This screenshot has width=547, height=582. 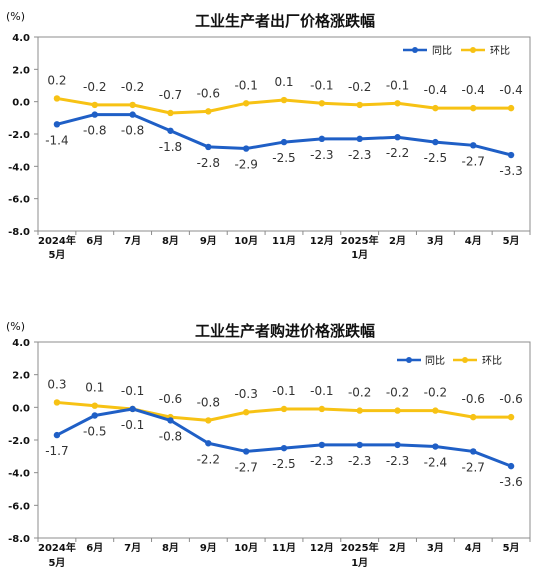 What do you see at coordinates (510, 482) in the screenshot?
I see `data-label-yoy: -3.6` at bounding box center [510, 482].